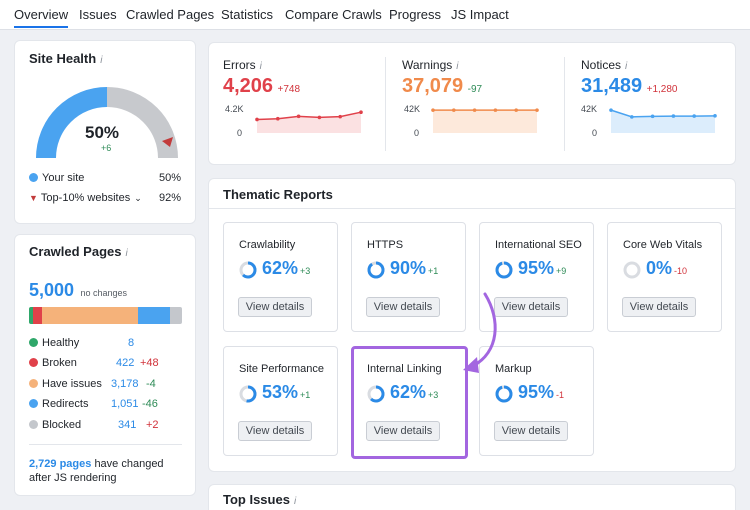 This screenshot has width=750, height=510. I want to click on sparkline-area, so click(485, 121).